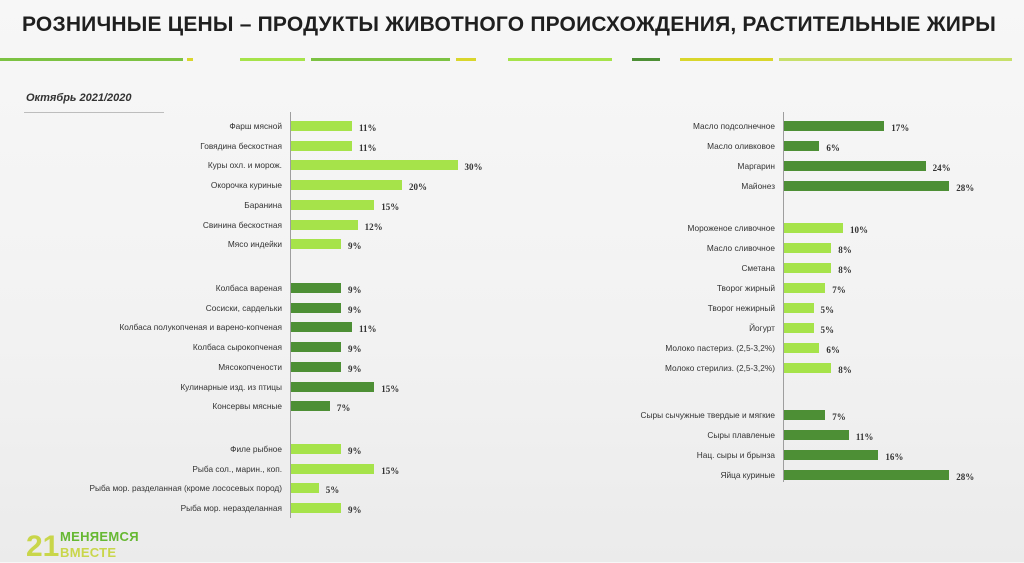 The width and height of the screenshot is (1024, 563). What do you see at coordinates (762, 328) in the screenshot?
I see `category-label: Йогурт` at bounding box center [762, 328].